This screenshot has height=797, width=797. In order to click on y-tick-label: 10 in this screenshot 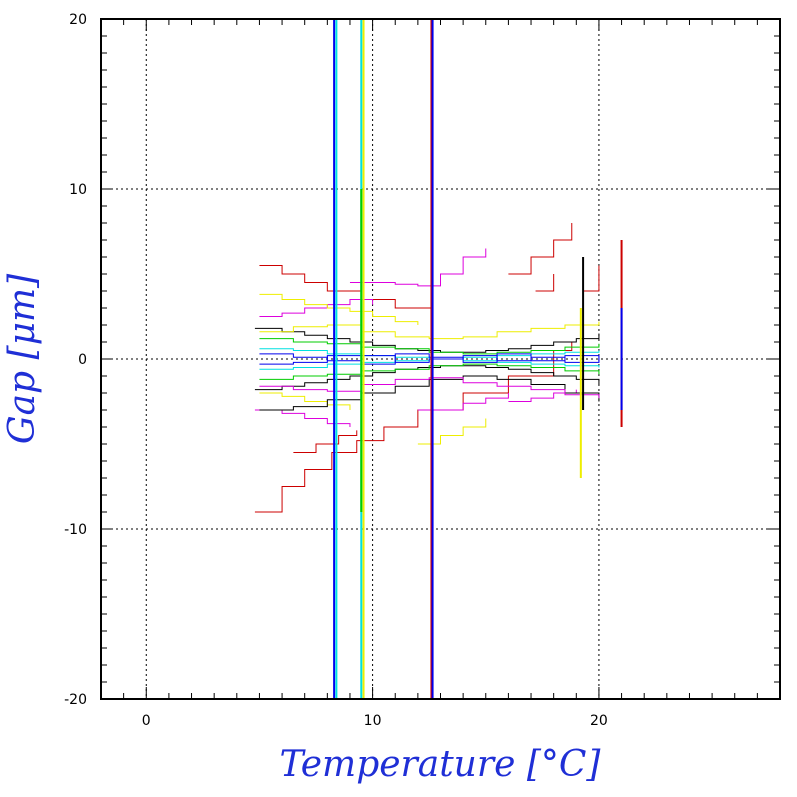, I will do `click(78, 190)`.